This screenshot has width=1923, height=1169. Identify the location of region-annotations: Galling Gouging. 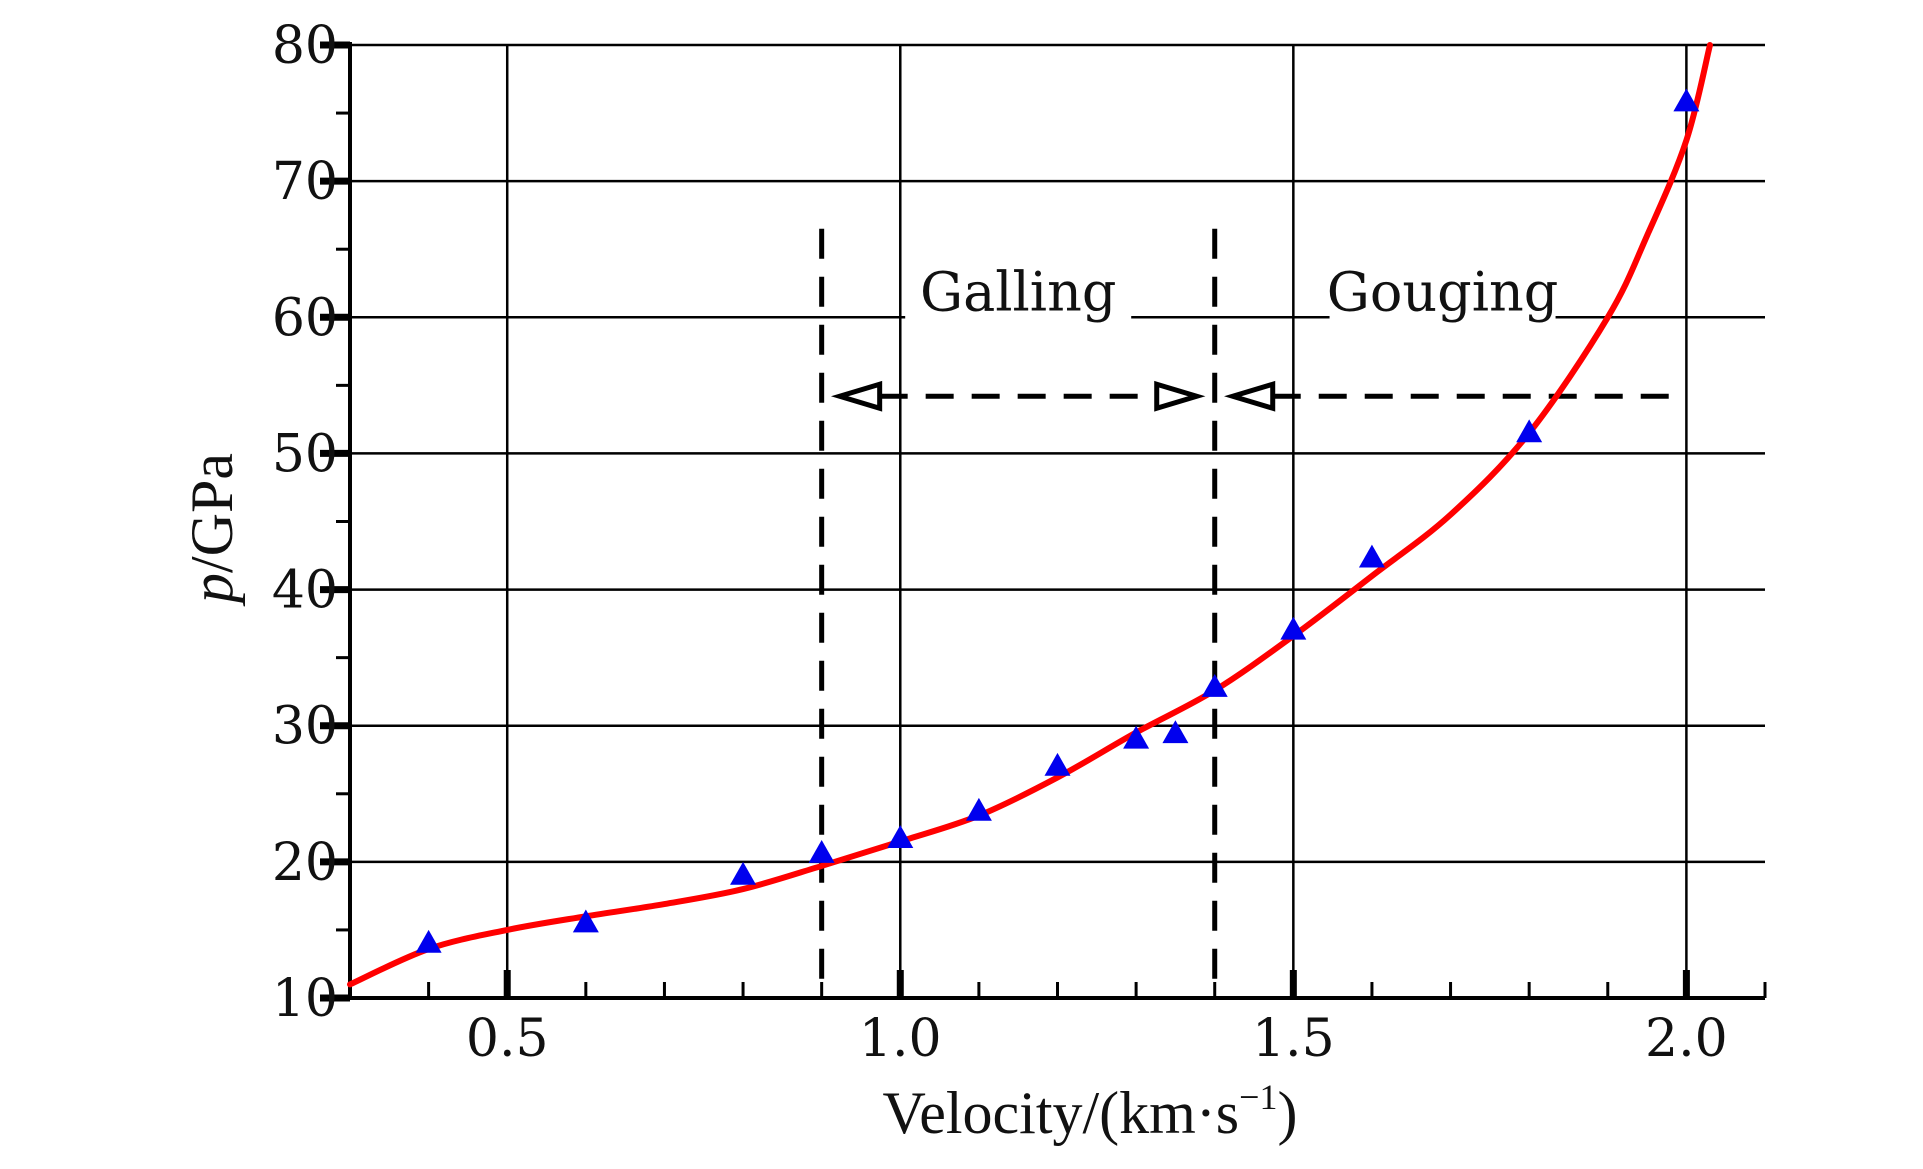
(1257, 336).